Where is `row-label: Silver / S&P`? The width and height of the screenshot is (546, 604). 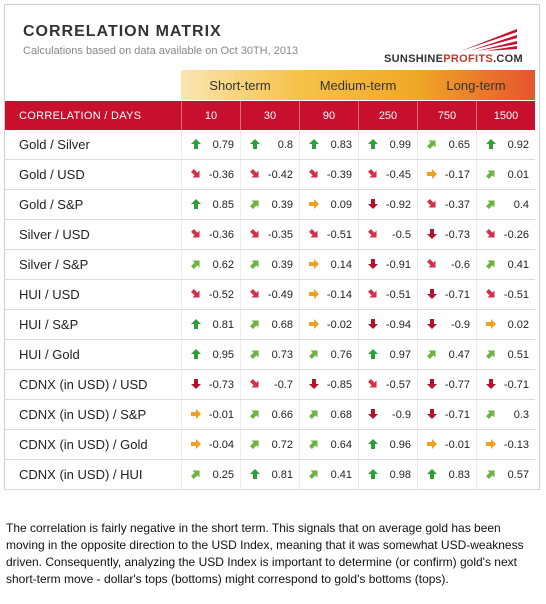 row-label: Silver / S&P is located at coordinates (54, 264).